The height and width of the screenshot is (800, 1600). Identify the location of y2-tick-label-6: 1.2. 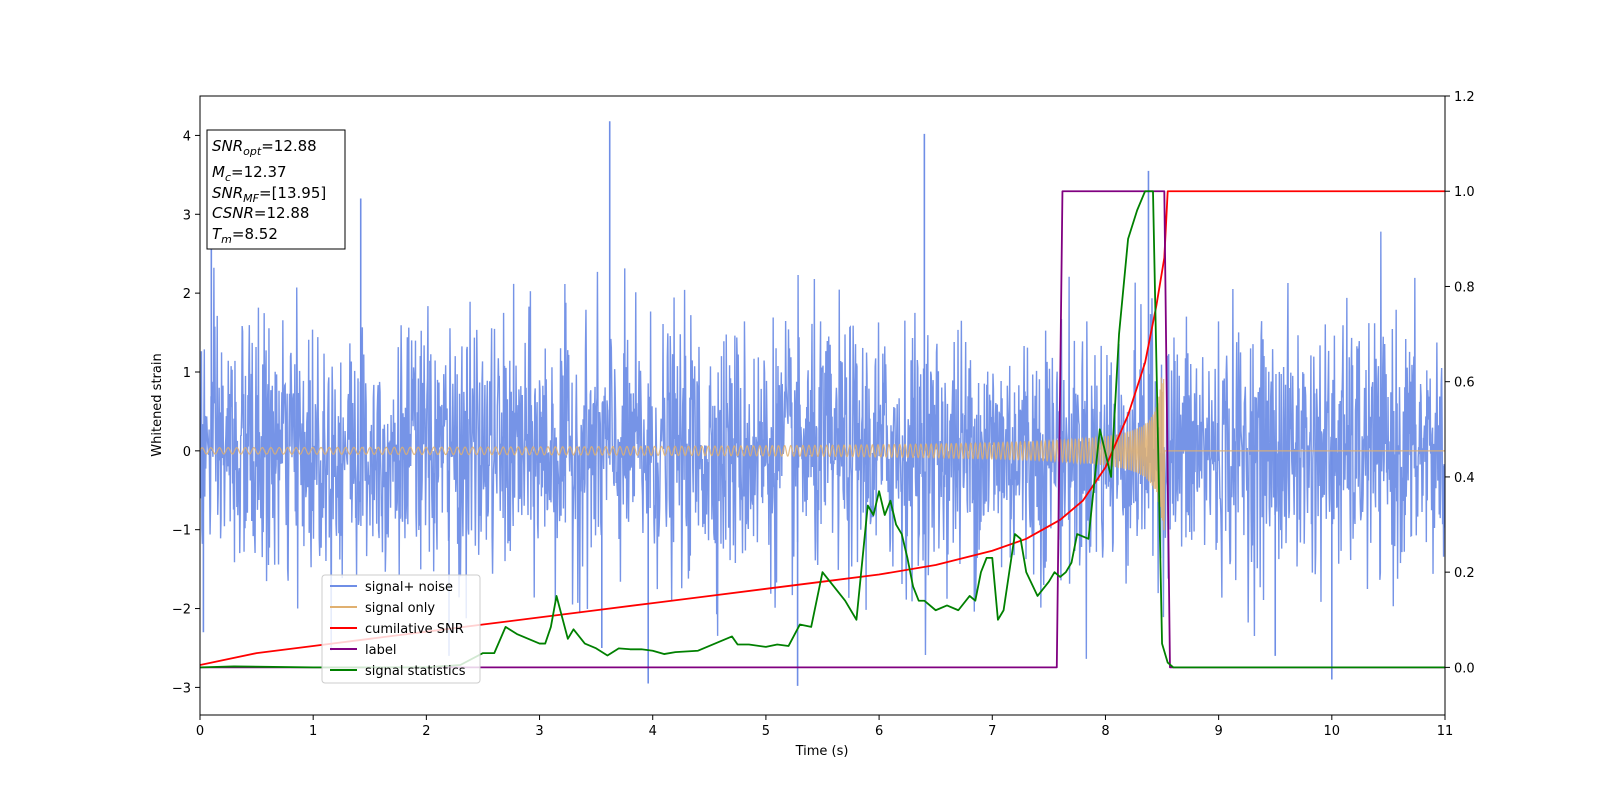
(1464, 97).